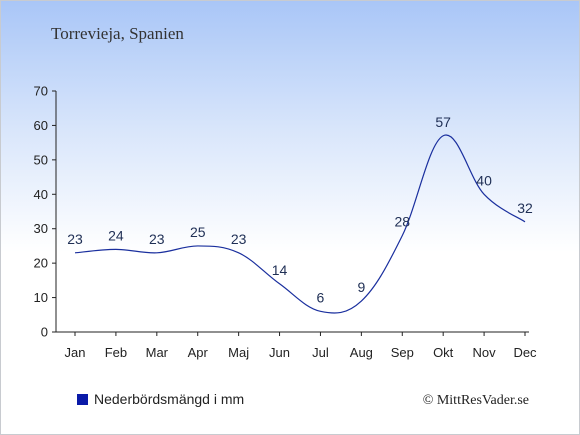 The image size is (580, 435). I want to click on data-label: 9, so click(361, 287).